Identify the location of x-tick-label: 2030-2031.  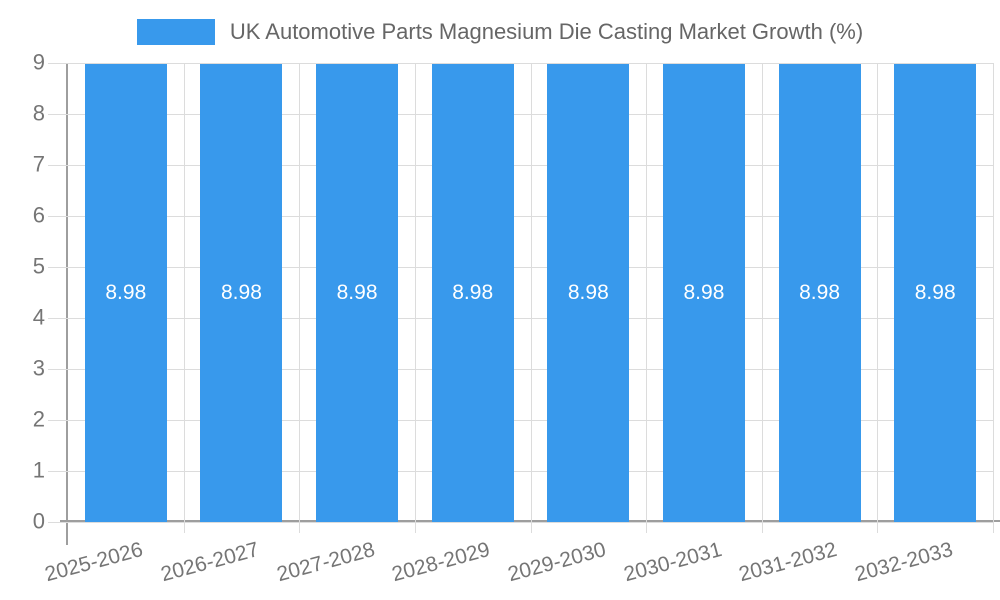
(672, 562).